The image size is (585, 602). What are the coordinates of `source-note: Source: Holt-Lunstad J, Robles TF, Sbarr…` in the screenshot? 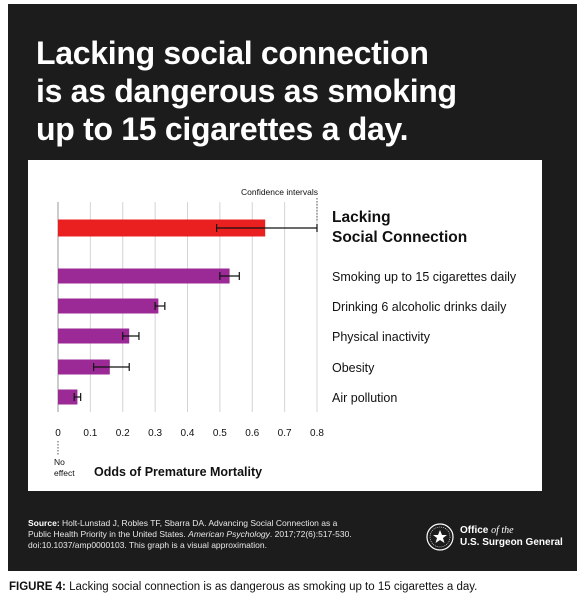 It's located at (218, 534).